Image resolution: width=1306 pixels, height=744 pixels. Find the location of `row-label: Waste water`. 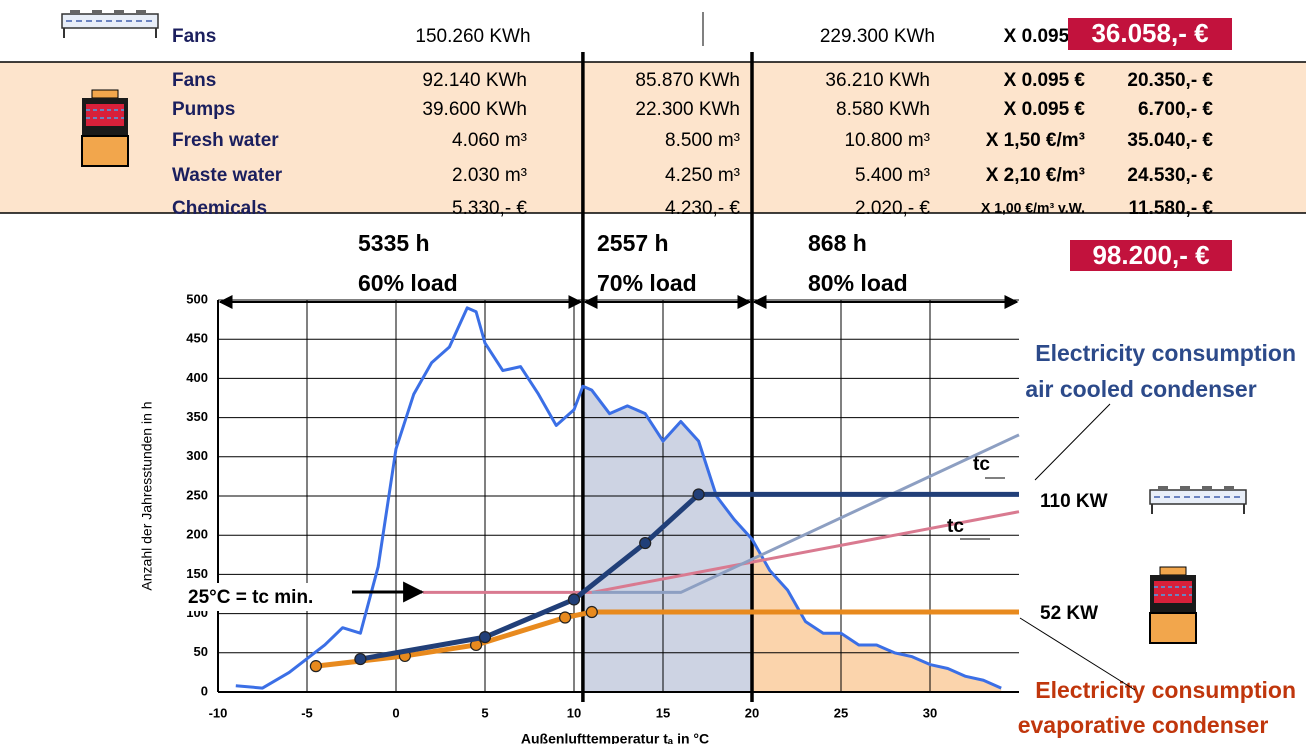

row-label: Waste water is located at coordinates (227, 175).